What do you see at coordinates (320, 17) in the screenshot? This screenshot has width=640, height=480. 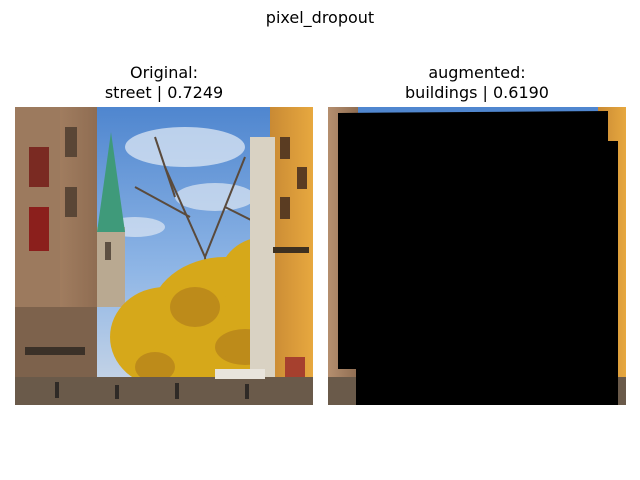 I see `figure-suptitle: pixel_dropout` at bounding box center [320, 17].